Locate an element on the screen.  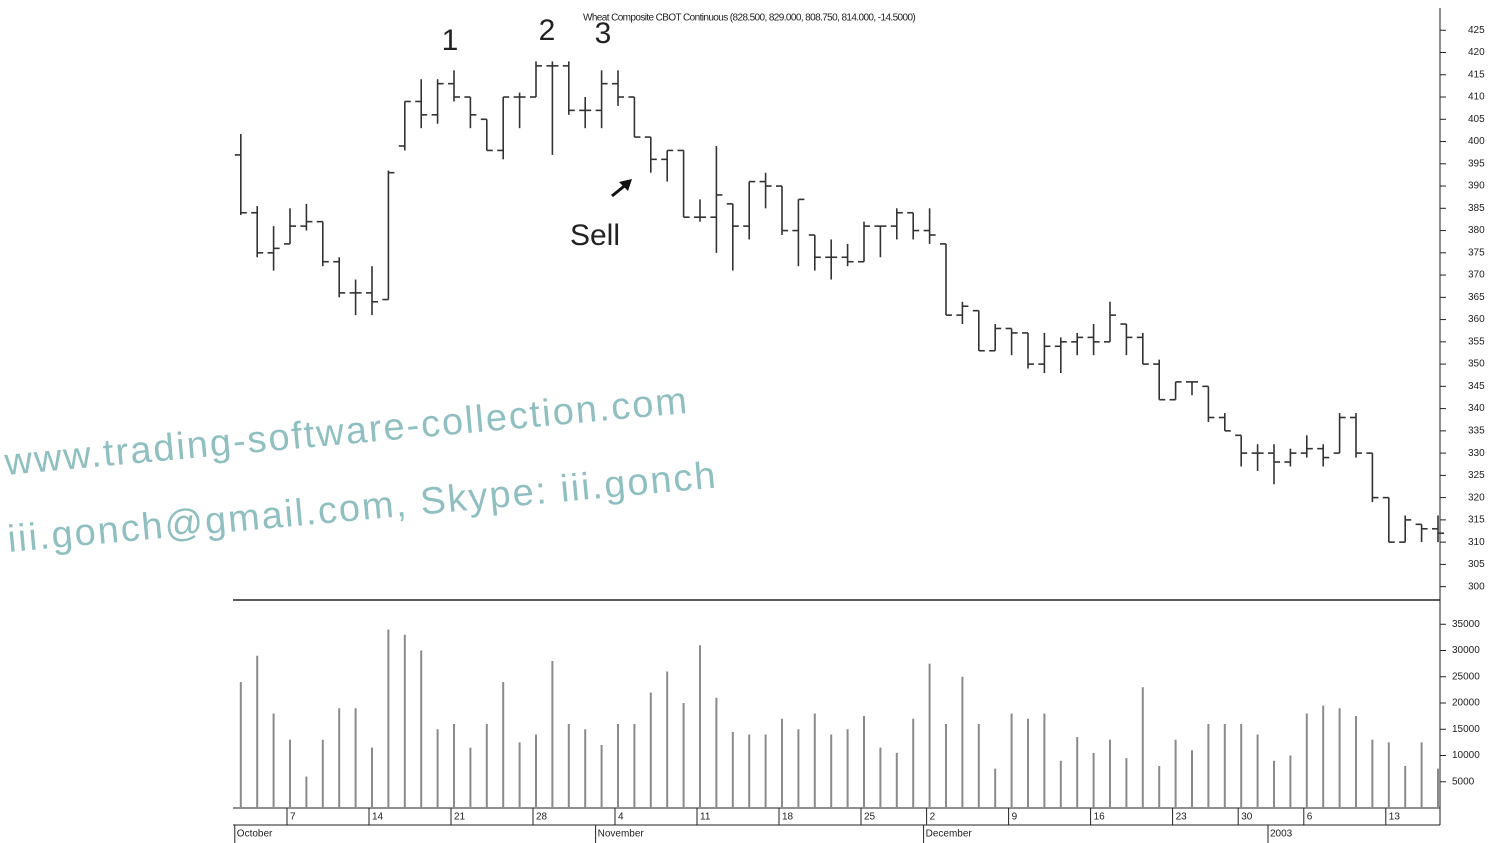
y-tick-label: 405 is located at coordinates (1476, 119).